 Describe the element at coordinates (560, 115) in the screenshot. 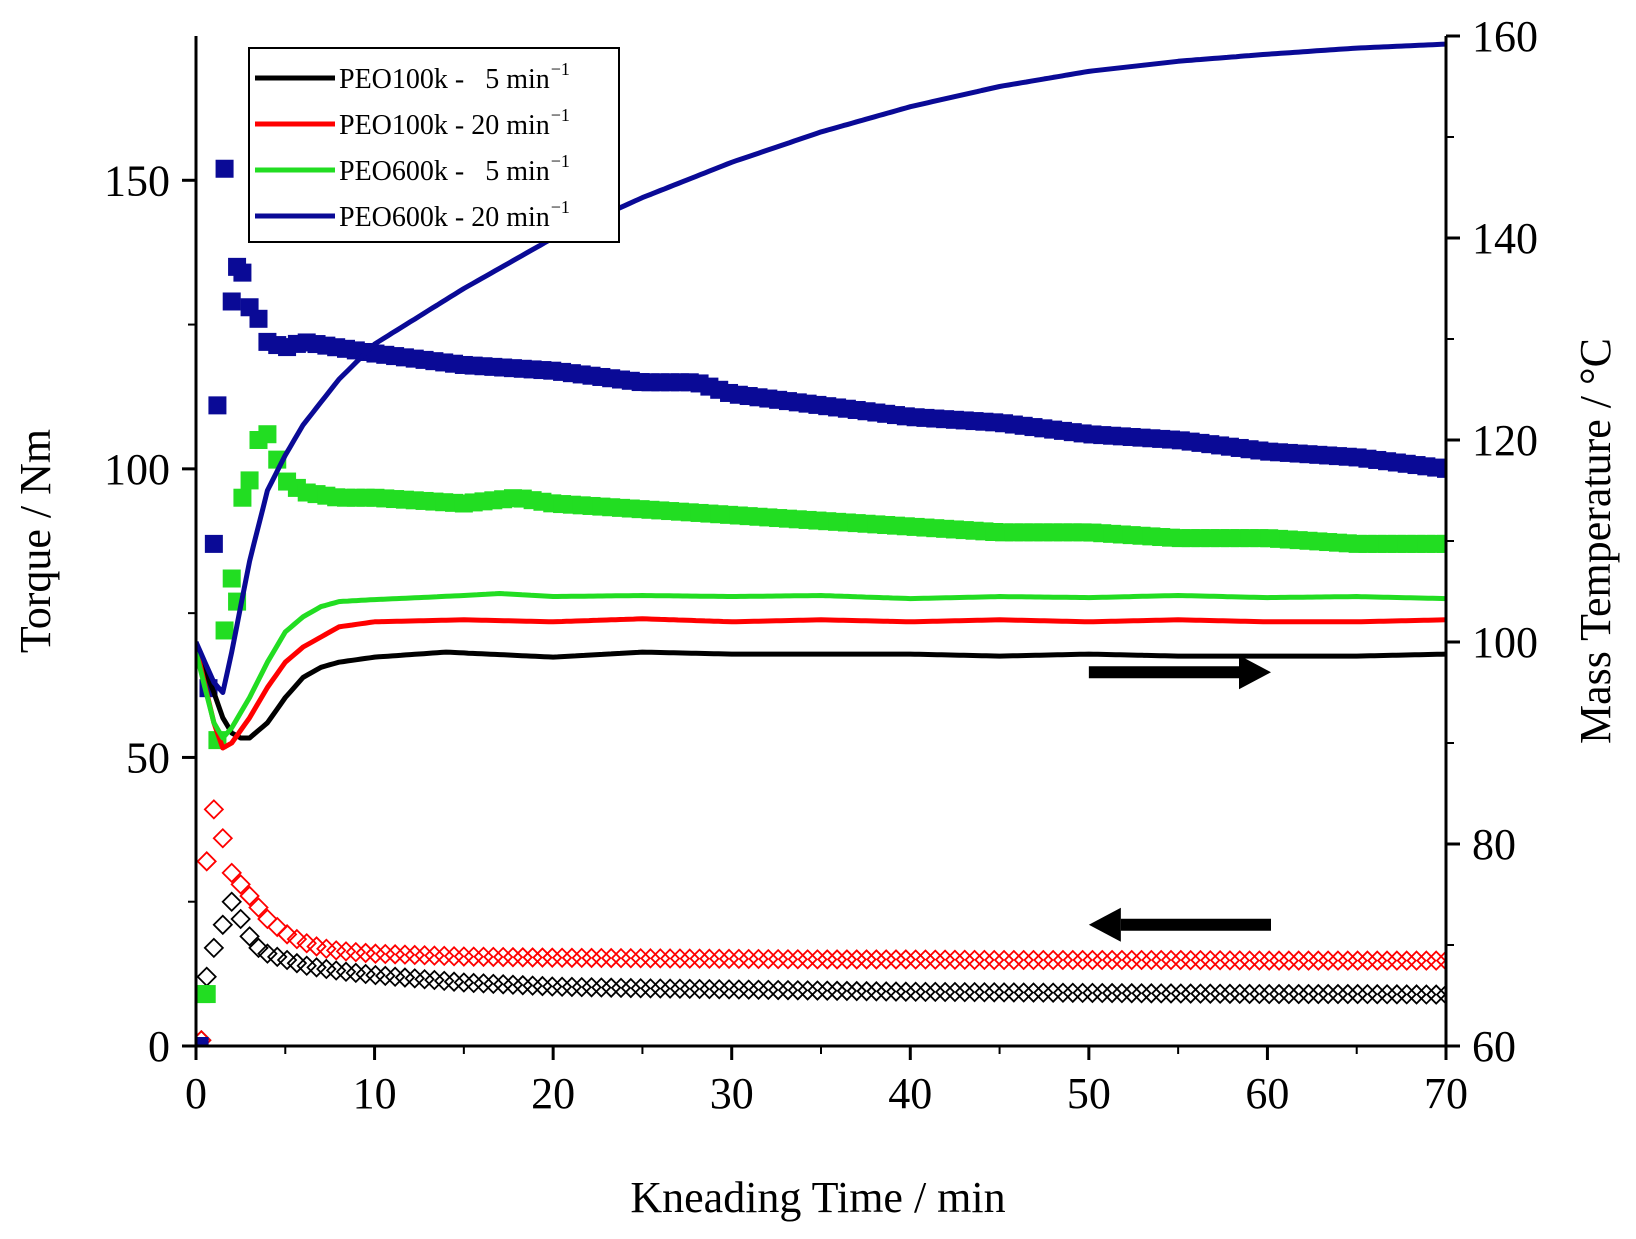

I see `legend-label-superscript: −1` at that location.